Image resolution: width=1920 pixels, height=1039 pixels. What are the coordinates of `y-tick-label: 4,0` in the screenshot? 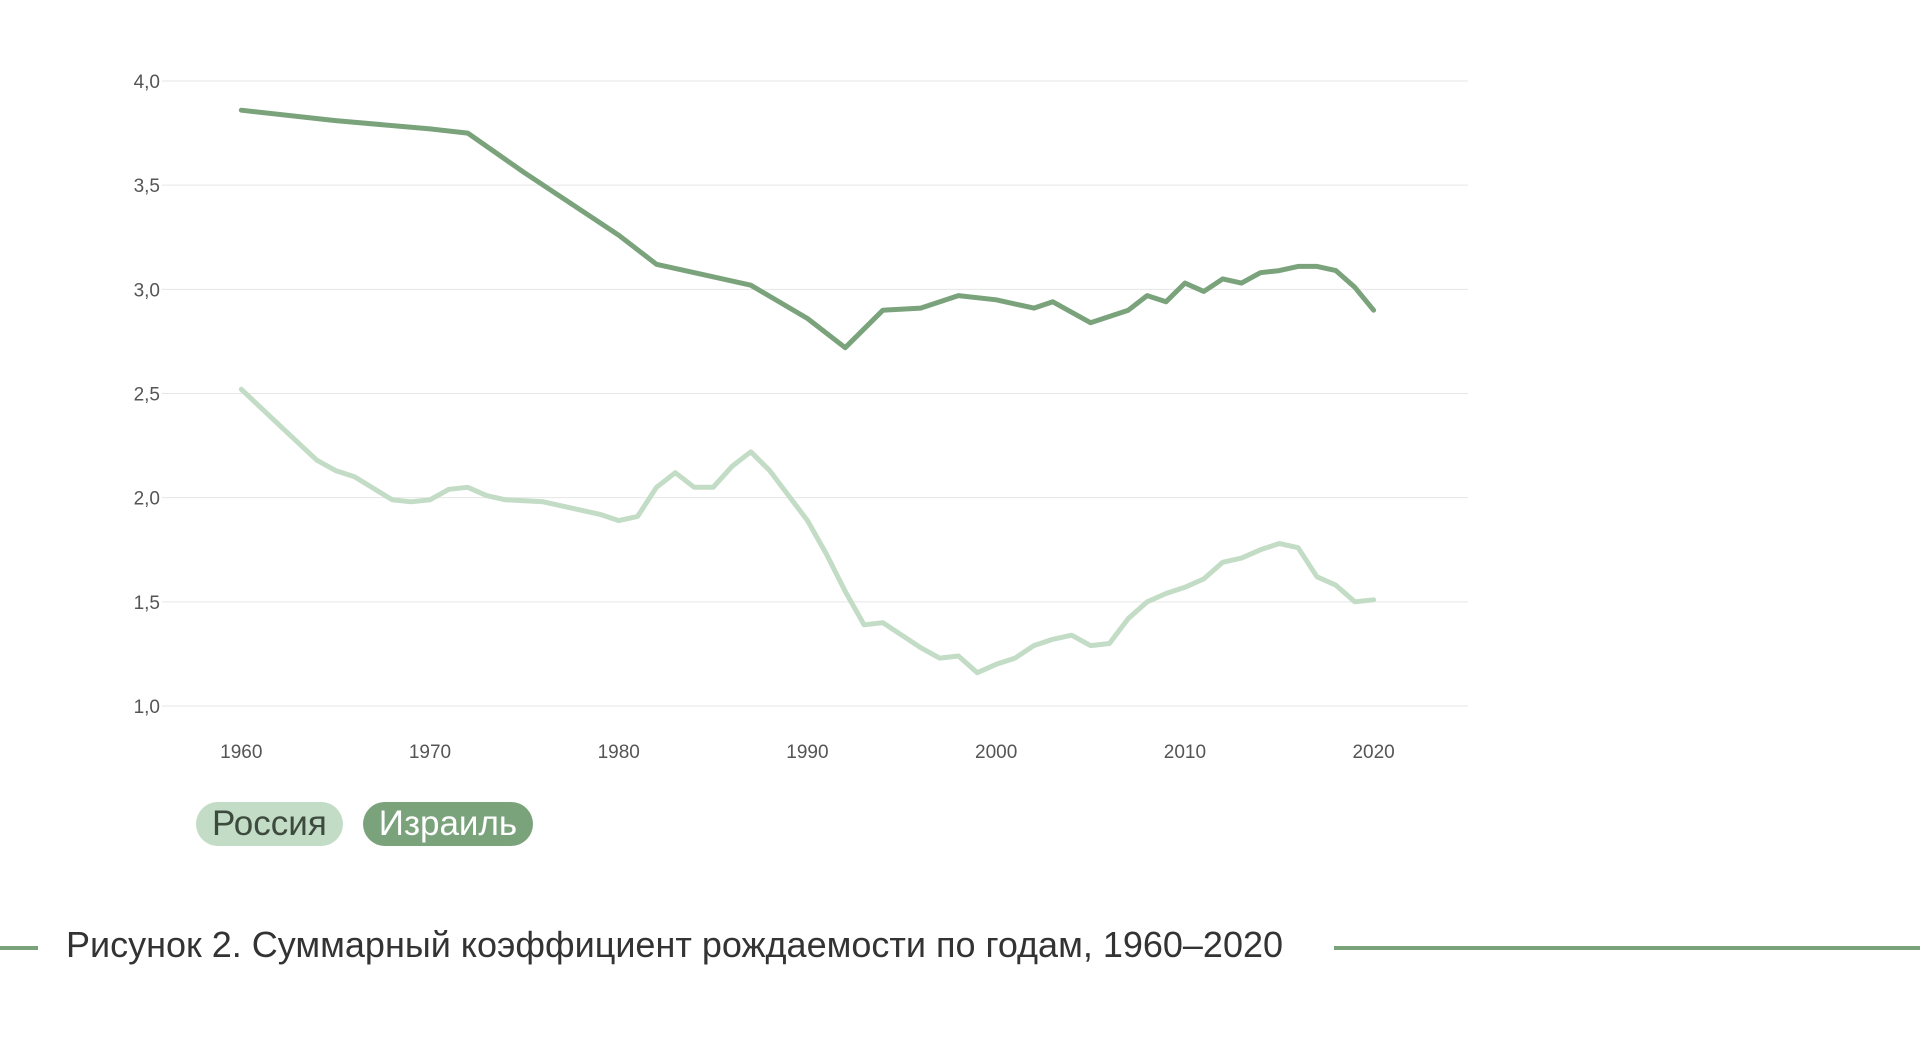 It's located at (147, 82).